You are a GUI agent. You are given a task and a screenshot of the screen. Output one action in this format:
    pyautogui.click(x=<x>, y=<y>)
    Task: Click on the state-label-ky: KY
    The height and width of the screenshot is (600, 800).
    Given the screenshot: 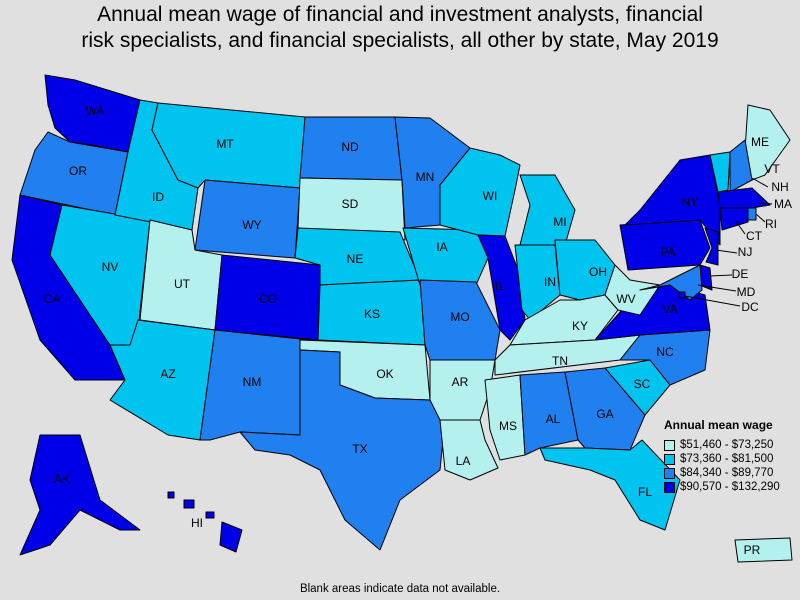 What is the action you would take?
    pyautogui.click(x=580, y=326)
    